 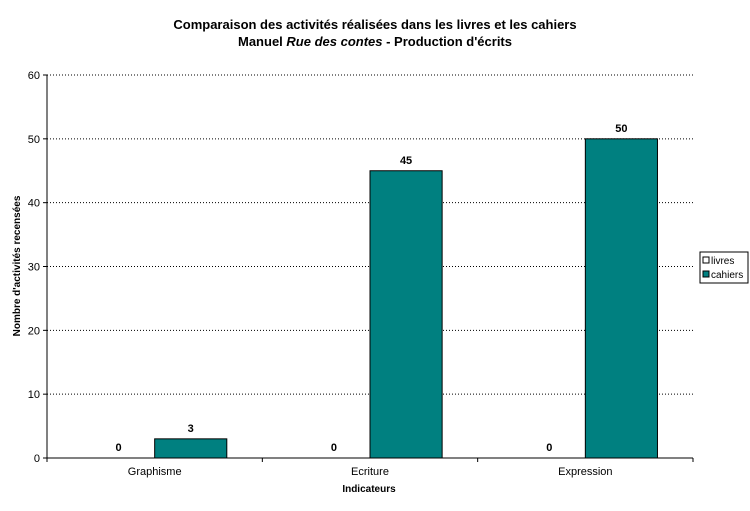 I want to click on chart-title-line2-prefix: Manuel, so click(x=262, y=41).